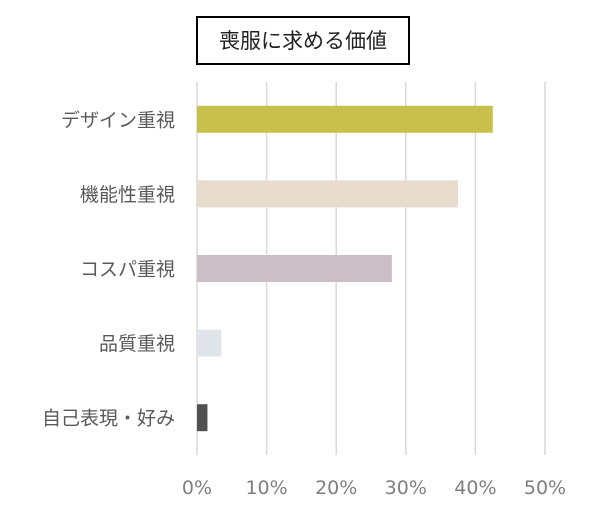  What do you see at coordinates (118, 120) in the screenshot?
I see `category-label-1: デザイン重視` at bounding box center [118, 120].